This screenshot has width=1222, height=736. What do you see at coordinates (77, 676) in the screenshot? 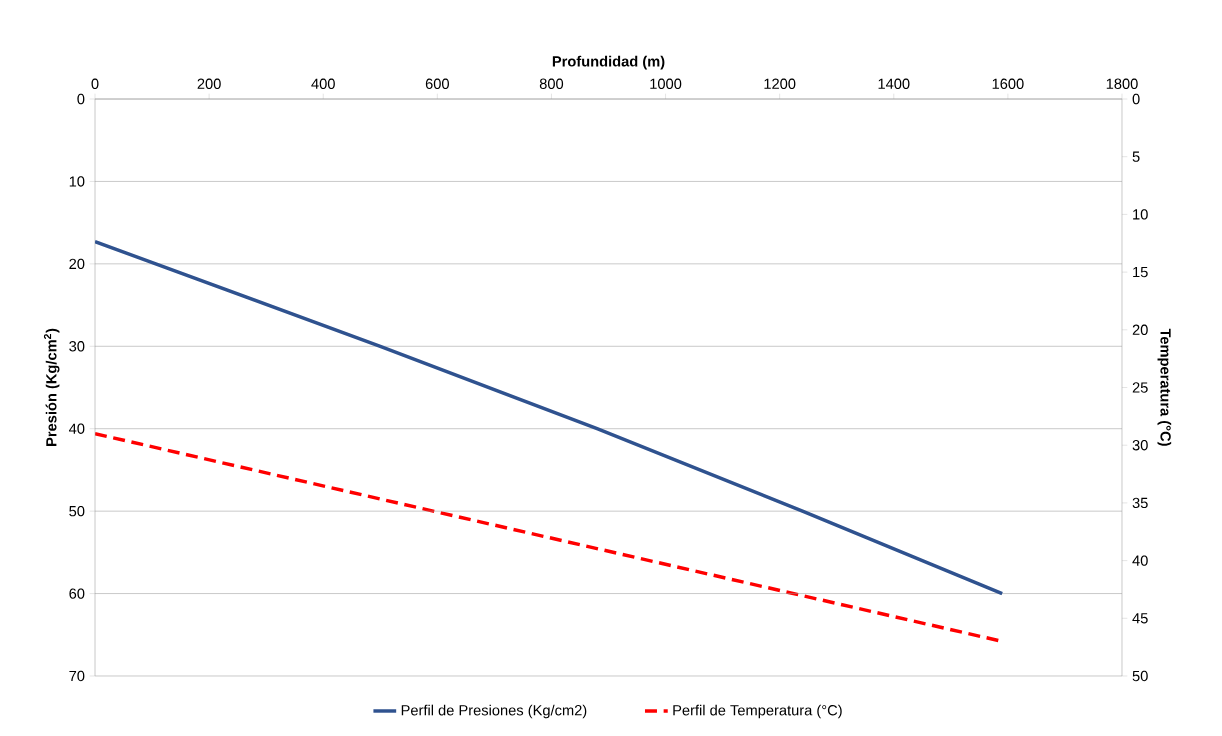
I see `y-tick-label: 70` at bounding box center [77, 676].